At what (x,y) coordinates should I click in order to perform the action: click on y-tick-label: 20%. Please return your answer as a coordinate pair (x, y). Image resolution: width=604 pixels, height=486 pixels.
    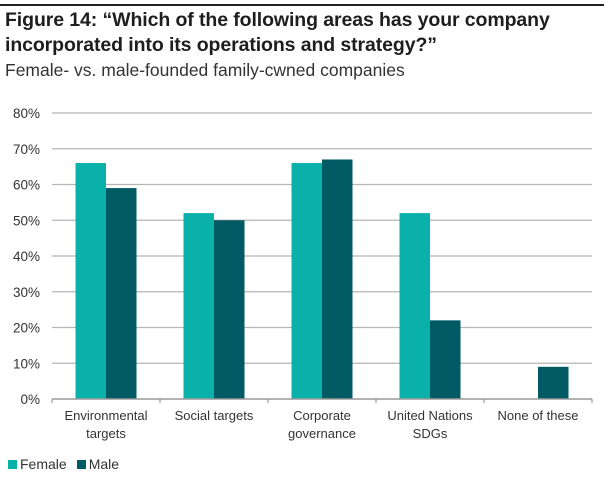
    Looking at the image, I should click on (26, 328).